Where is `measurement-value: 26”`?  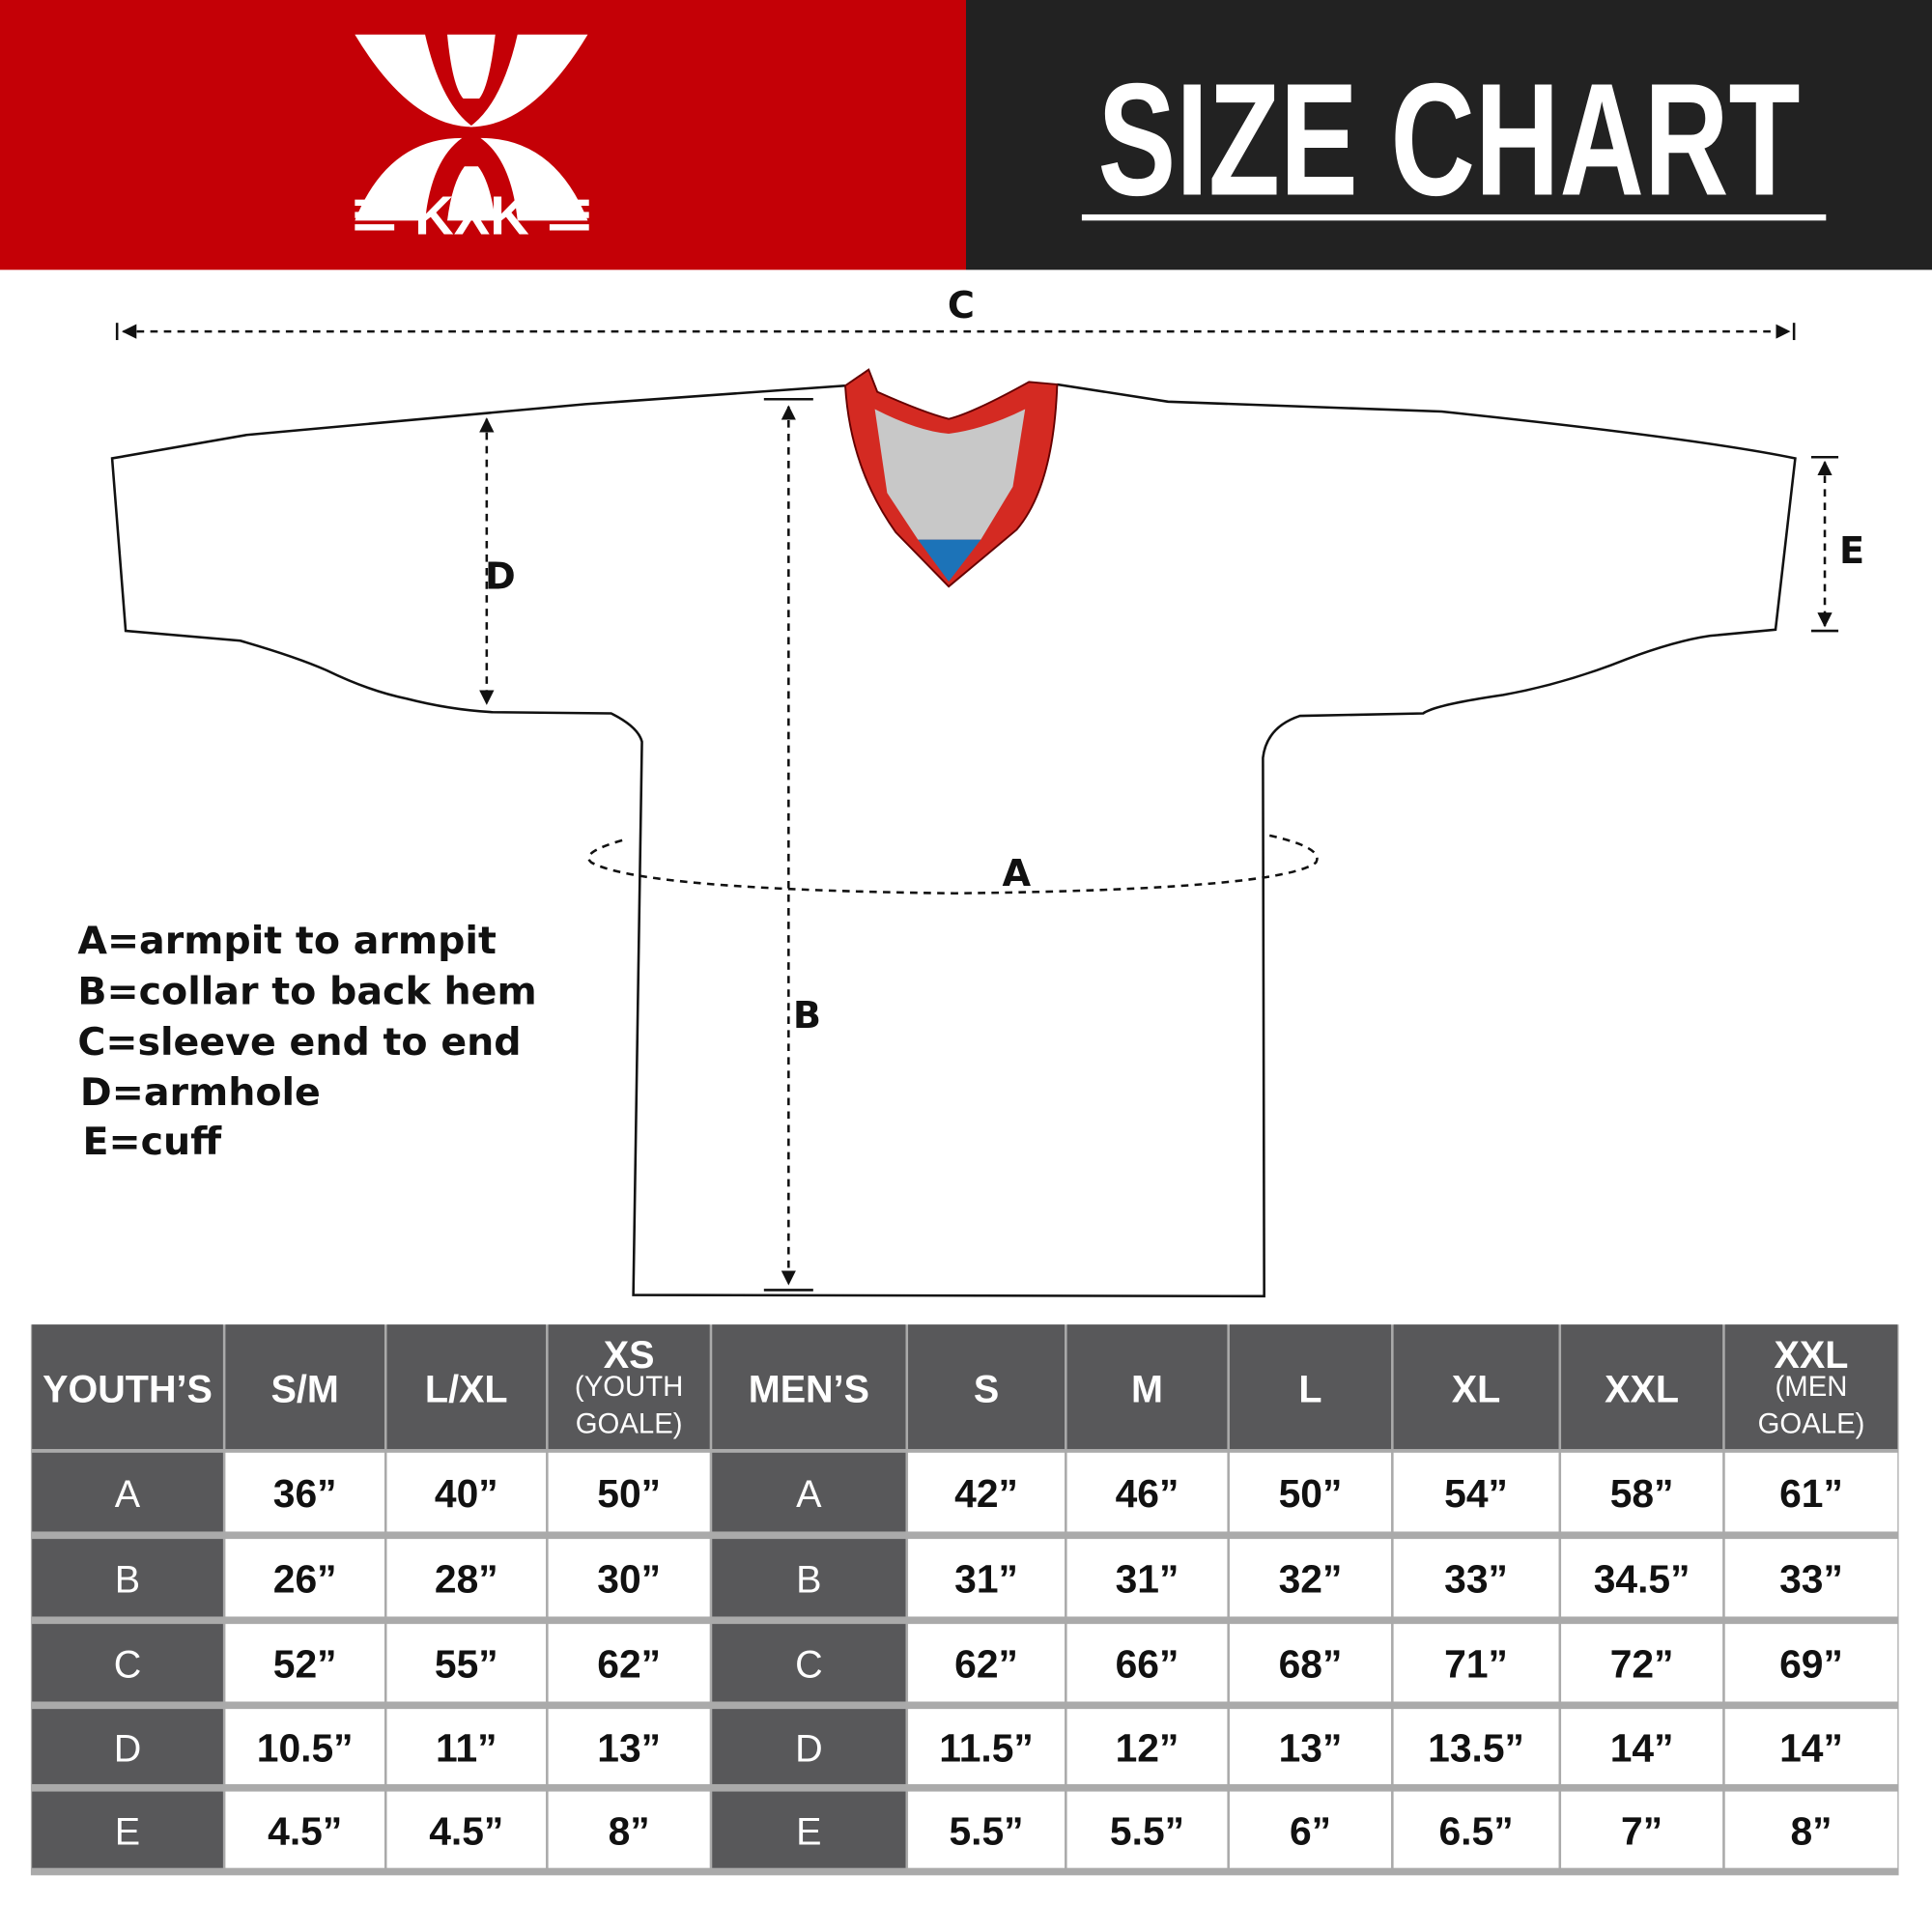
measurement-value: 26” is located at coordinates (305, 1579).